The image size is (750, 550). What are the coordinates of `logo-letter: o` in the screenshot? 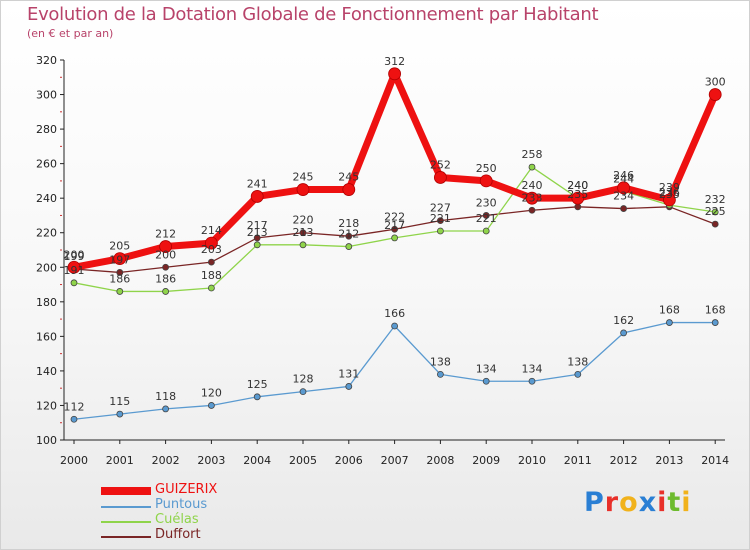 It's located at (629, 502).